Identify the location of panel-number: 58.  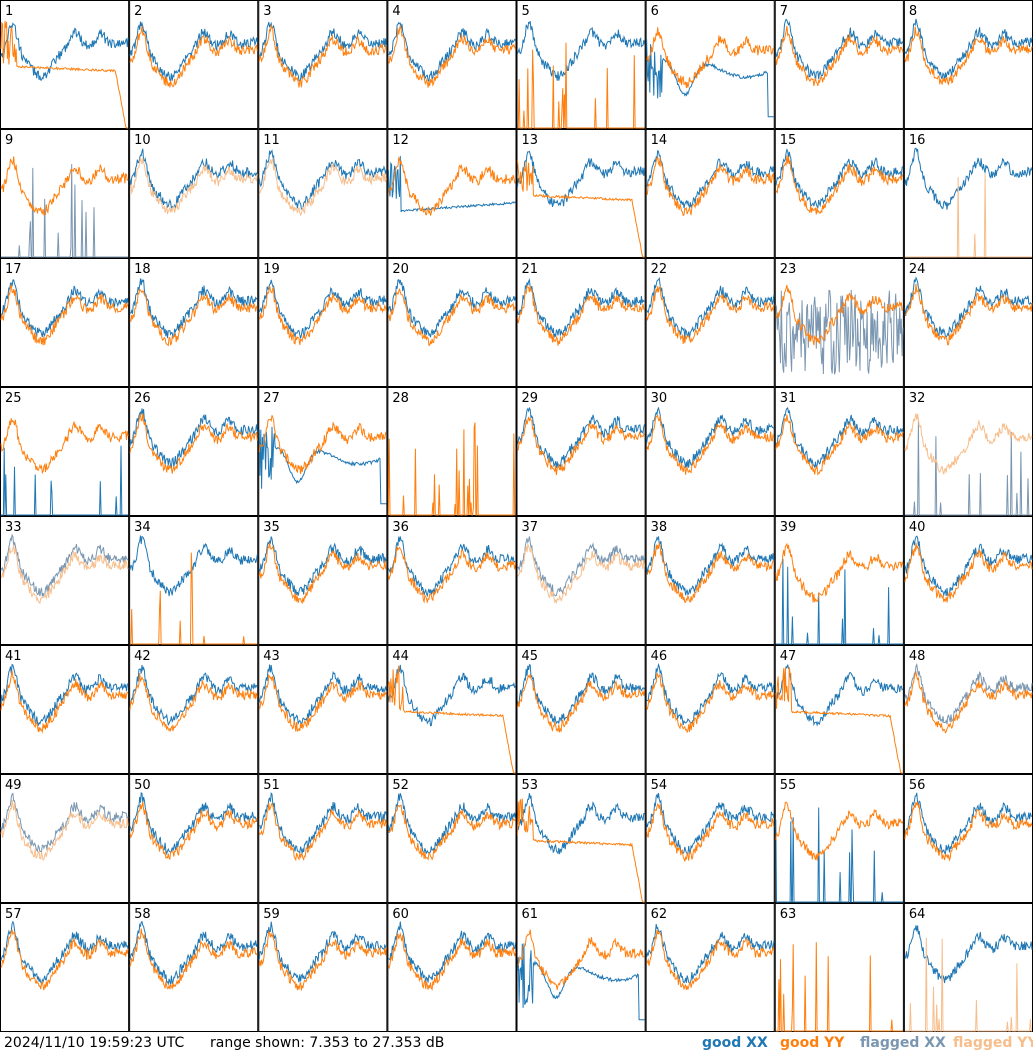
(142, 914).